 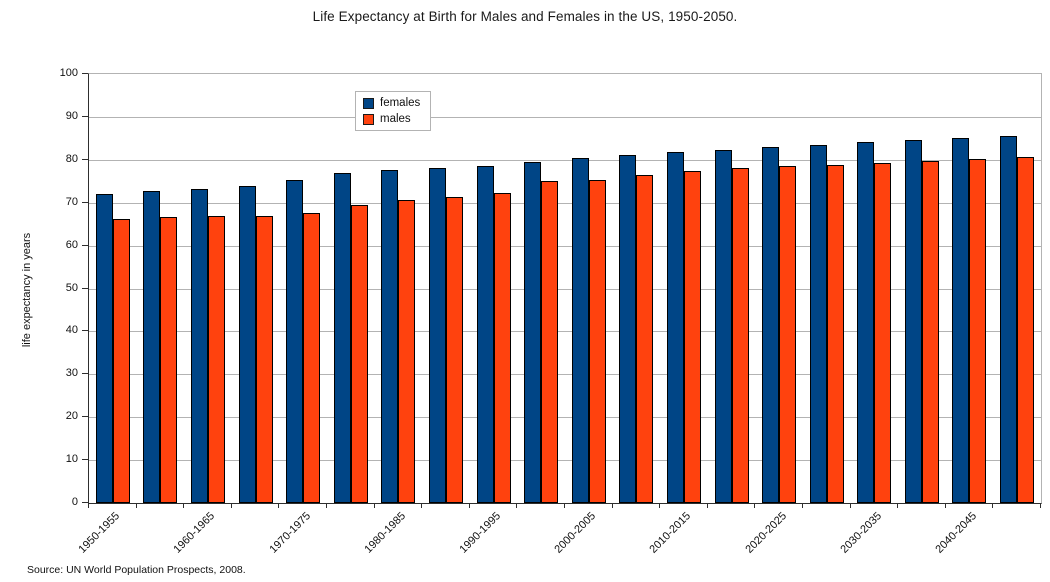 I want to click on bar-group-2015-2020, so click(x=732, y=288).